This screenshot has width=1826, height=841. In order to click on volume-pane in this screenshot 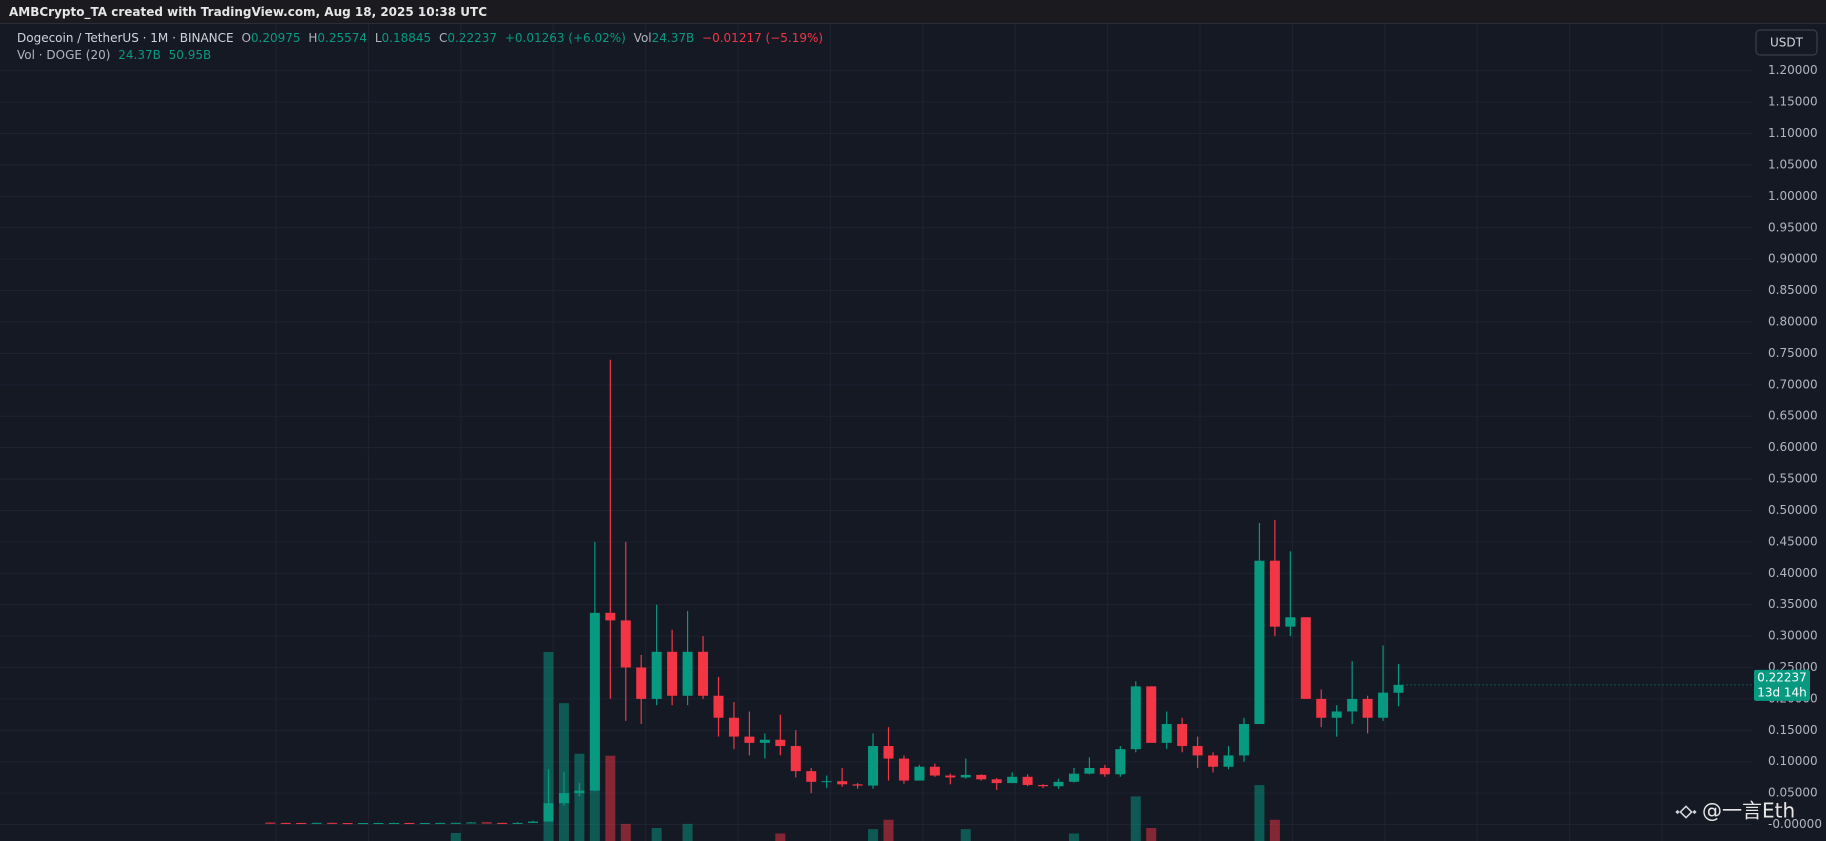, I will do `click(865, 746)`.